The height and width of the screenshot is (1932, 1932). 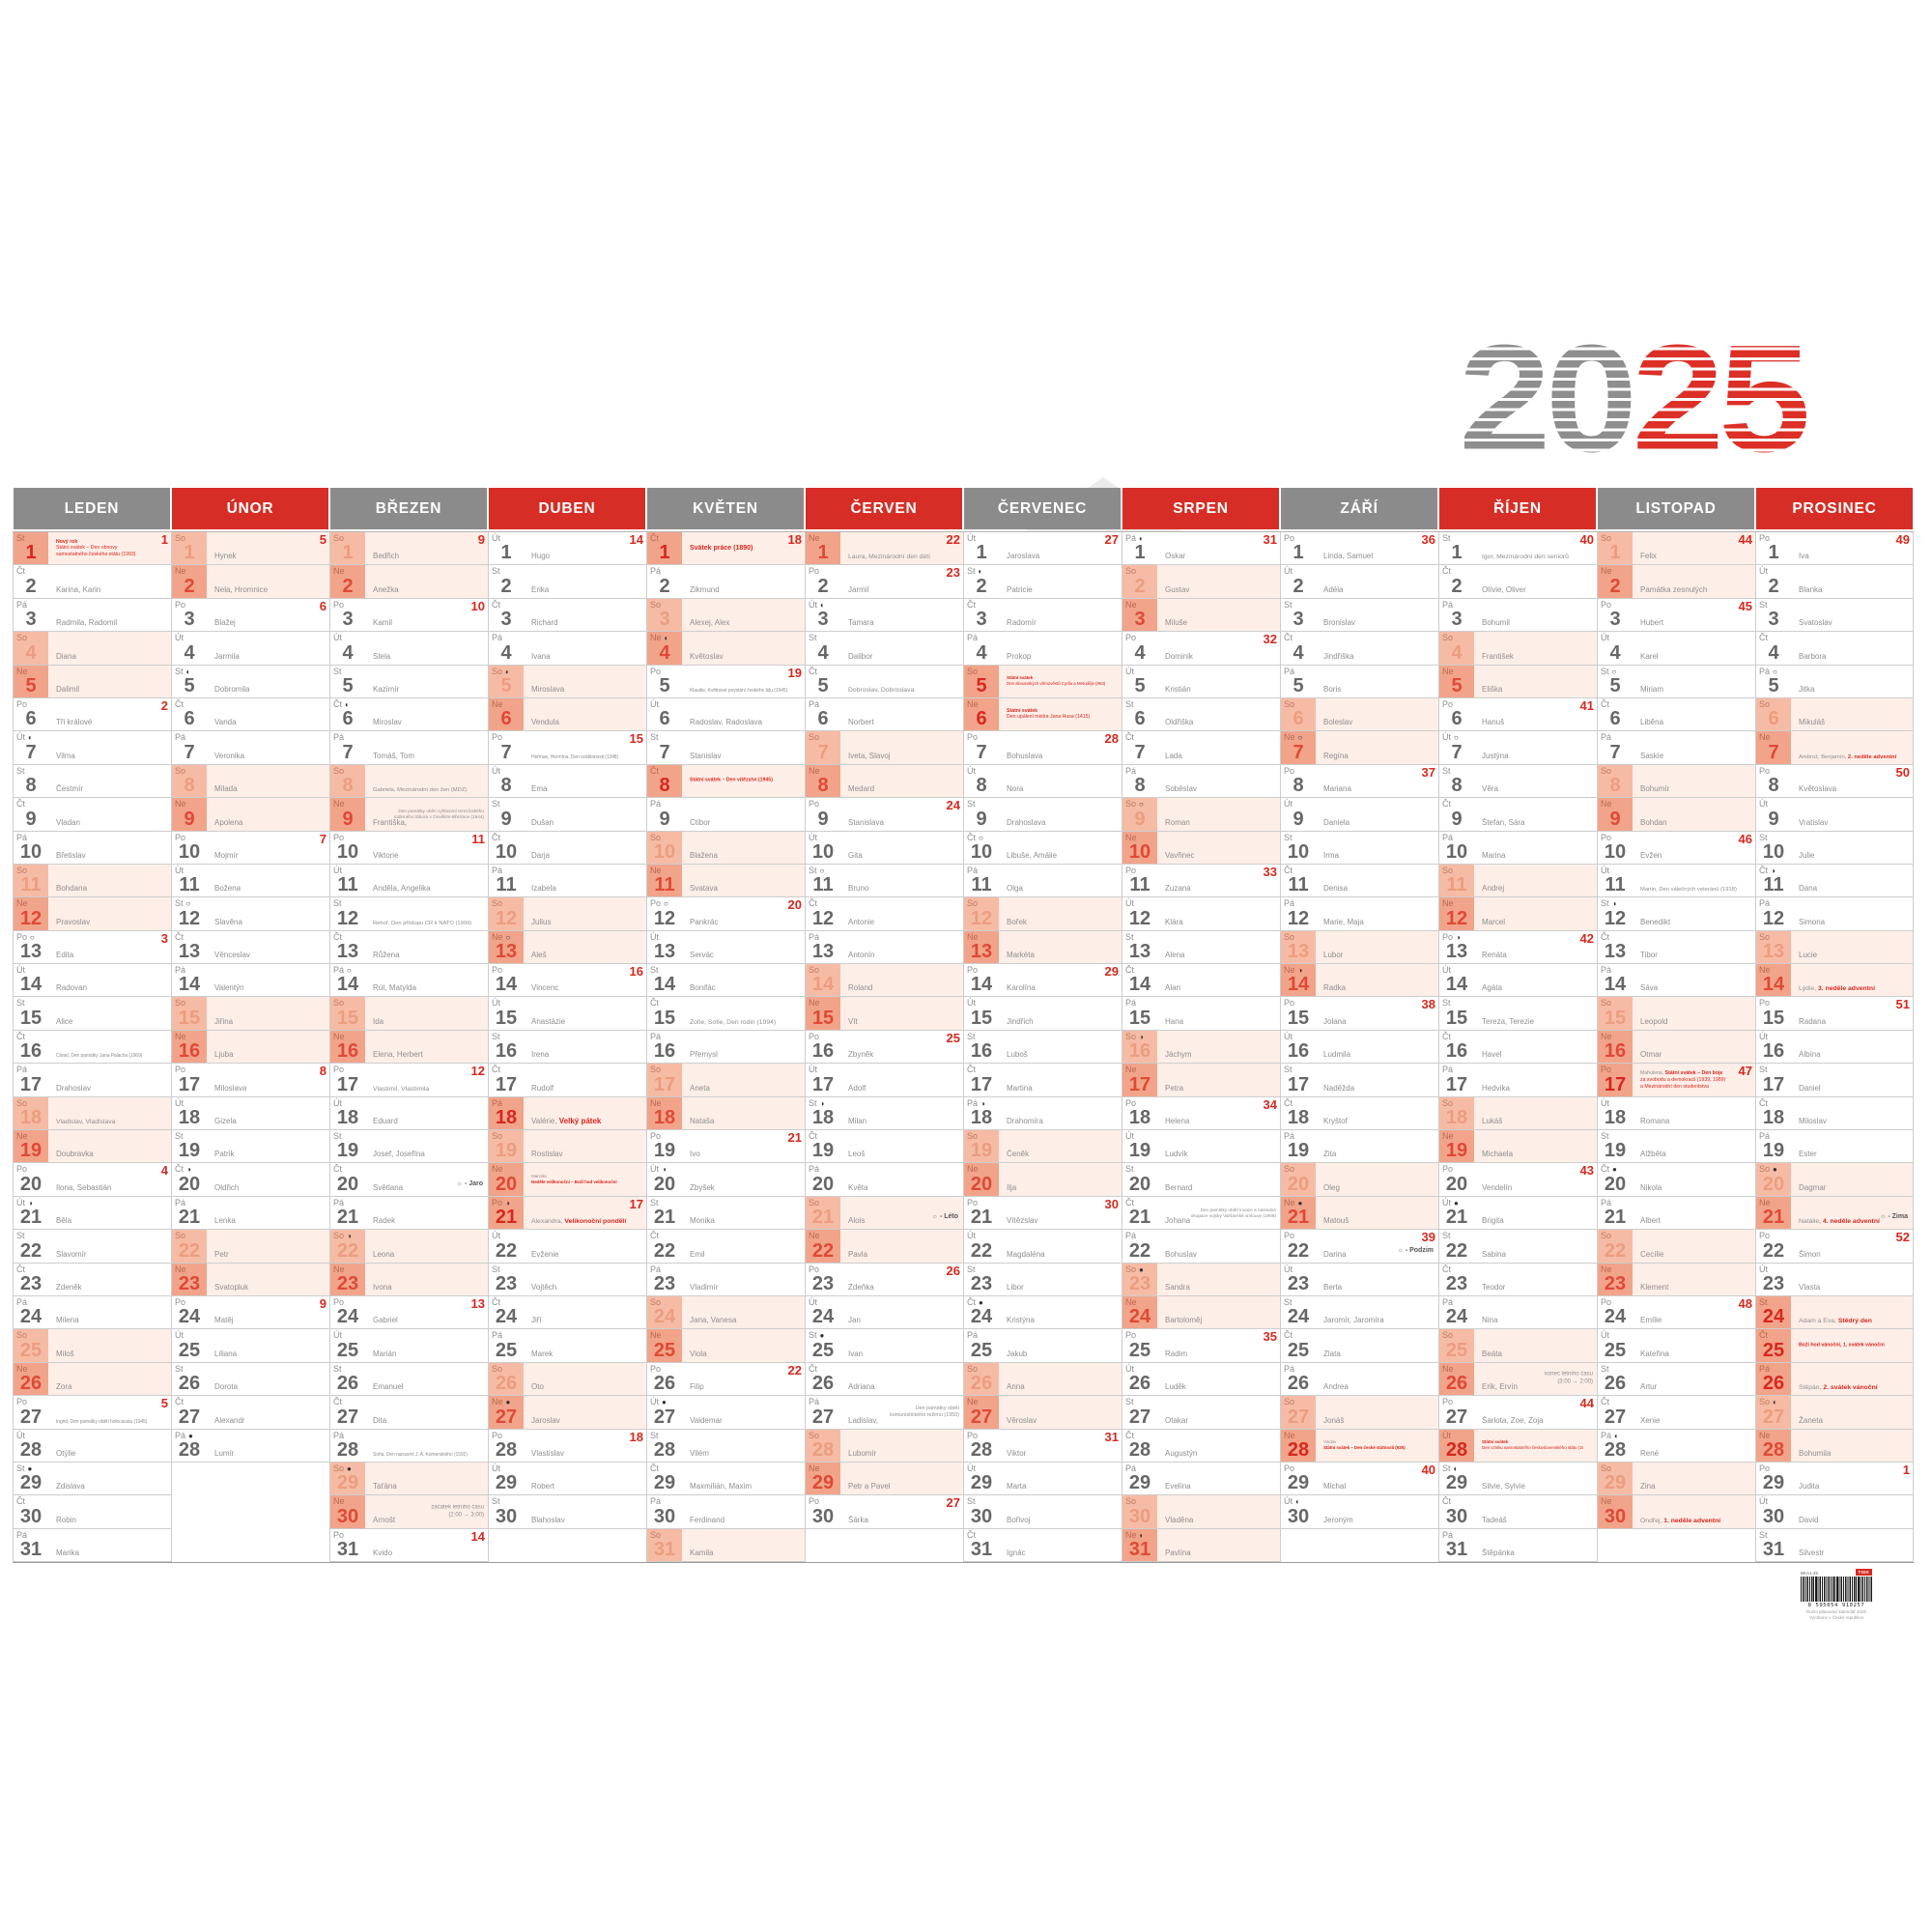 What do you see at coordinates (654, 936) in the screenshot?
I see `weekday-abbr: Út` at bounding box center [654, 936].